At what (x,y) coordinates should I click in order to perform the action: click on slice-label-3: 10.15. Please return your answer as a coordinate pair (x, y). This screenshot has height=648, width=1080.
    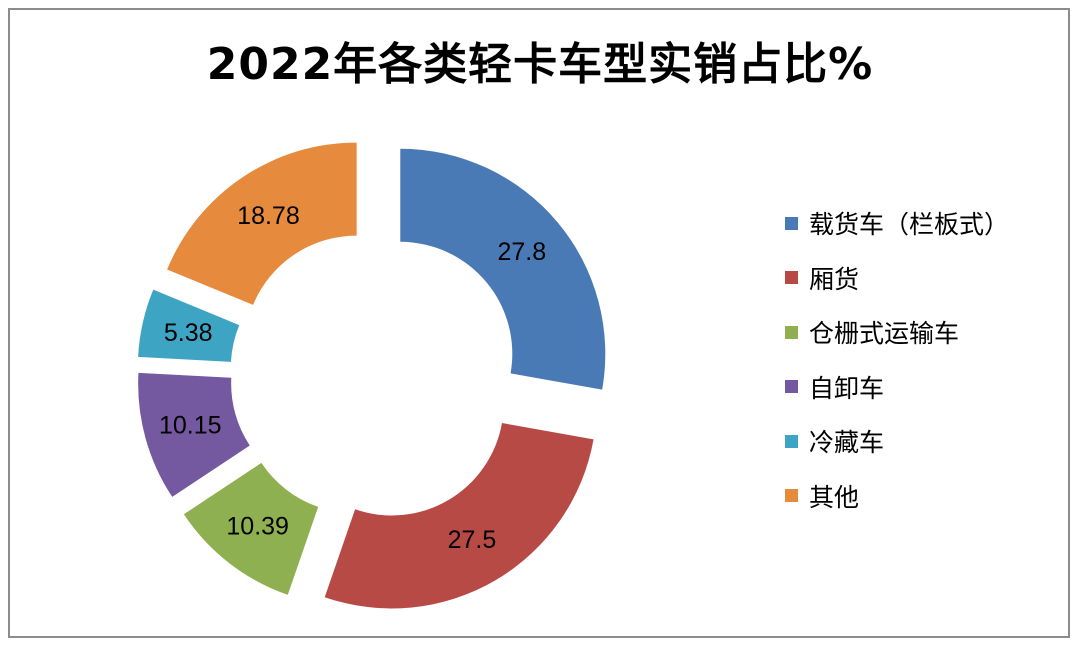
    Looking at the image, I should click on (190, 425).